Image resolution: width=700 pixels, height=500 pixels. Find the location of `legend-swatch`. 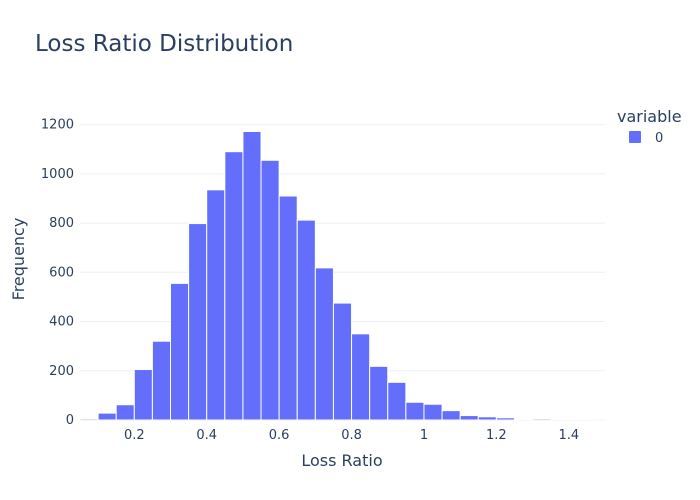

legend-swatch is located at coordinates (635, 137).